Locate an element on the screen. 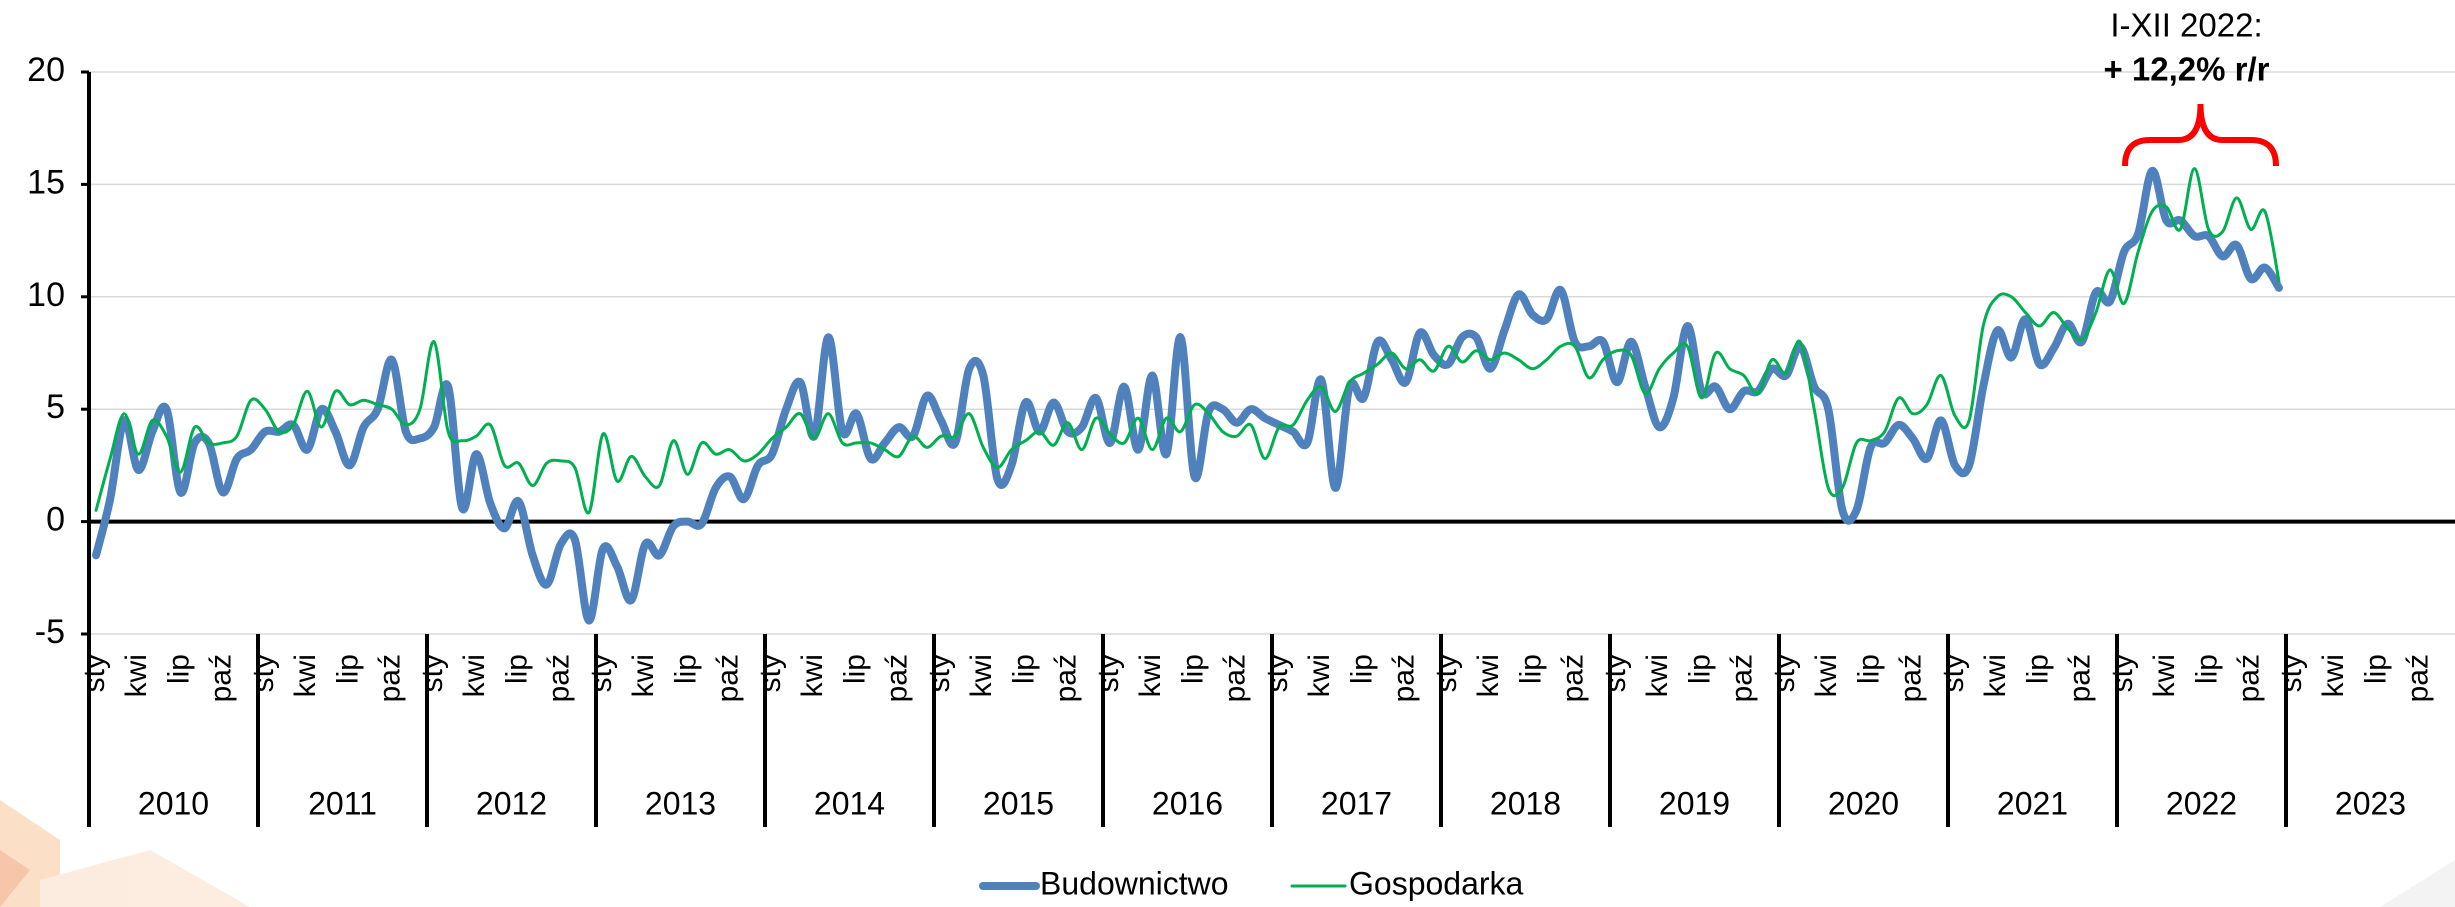  year-label: 2016 is located at coordinates (1187, 803).